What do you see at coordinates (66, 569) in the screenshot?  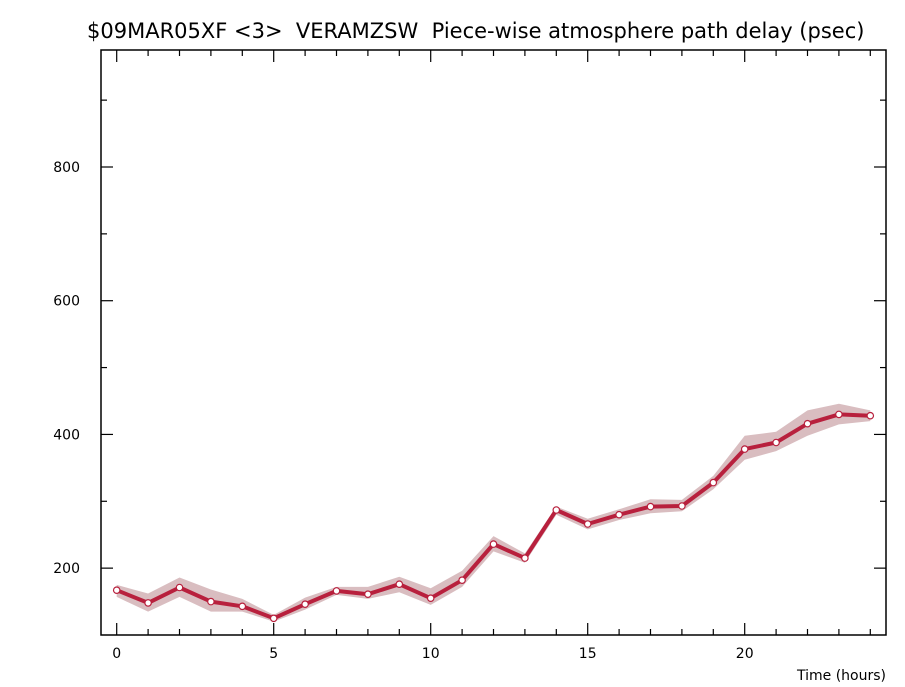 I see `y-tick-label: 200` at bounding box center [66, 569].